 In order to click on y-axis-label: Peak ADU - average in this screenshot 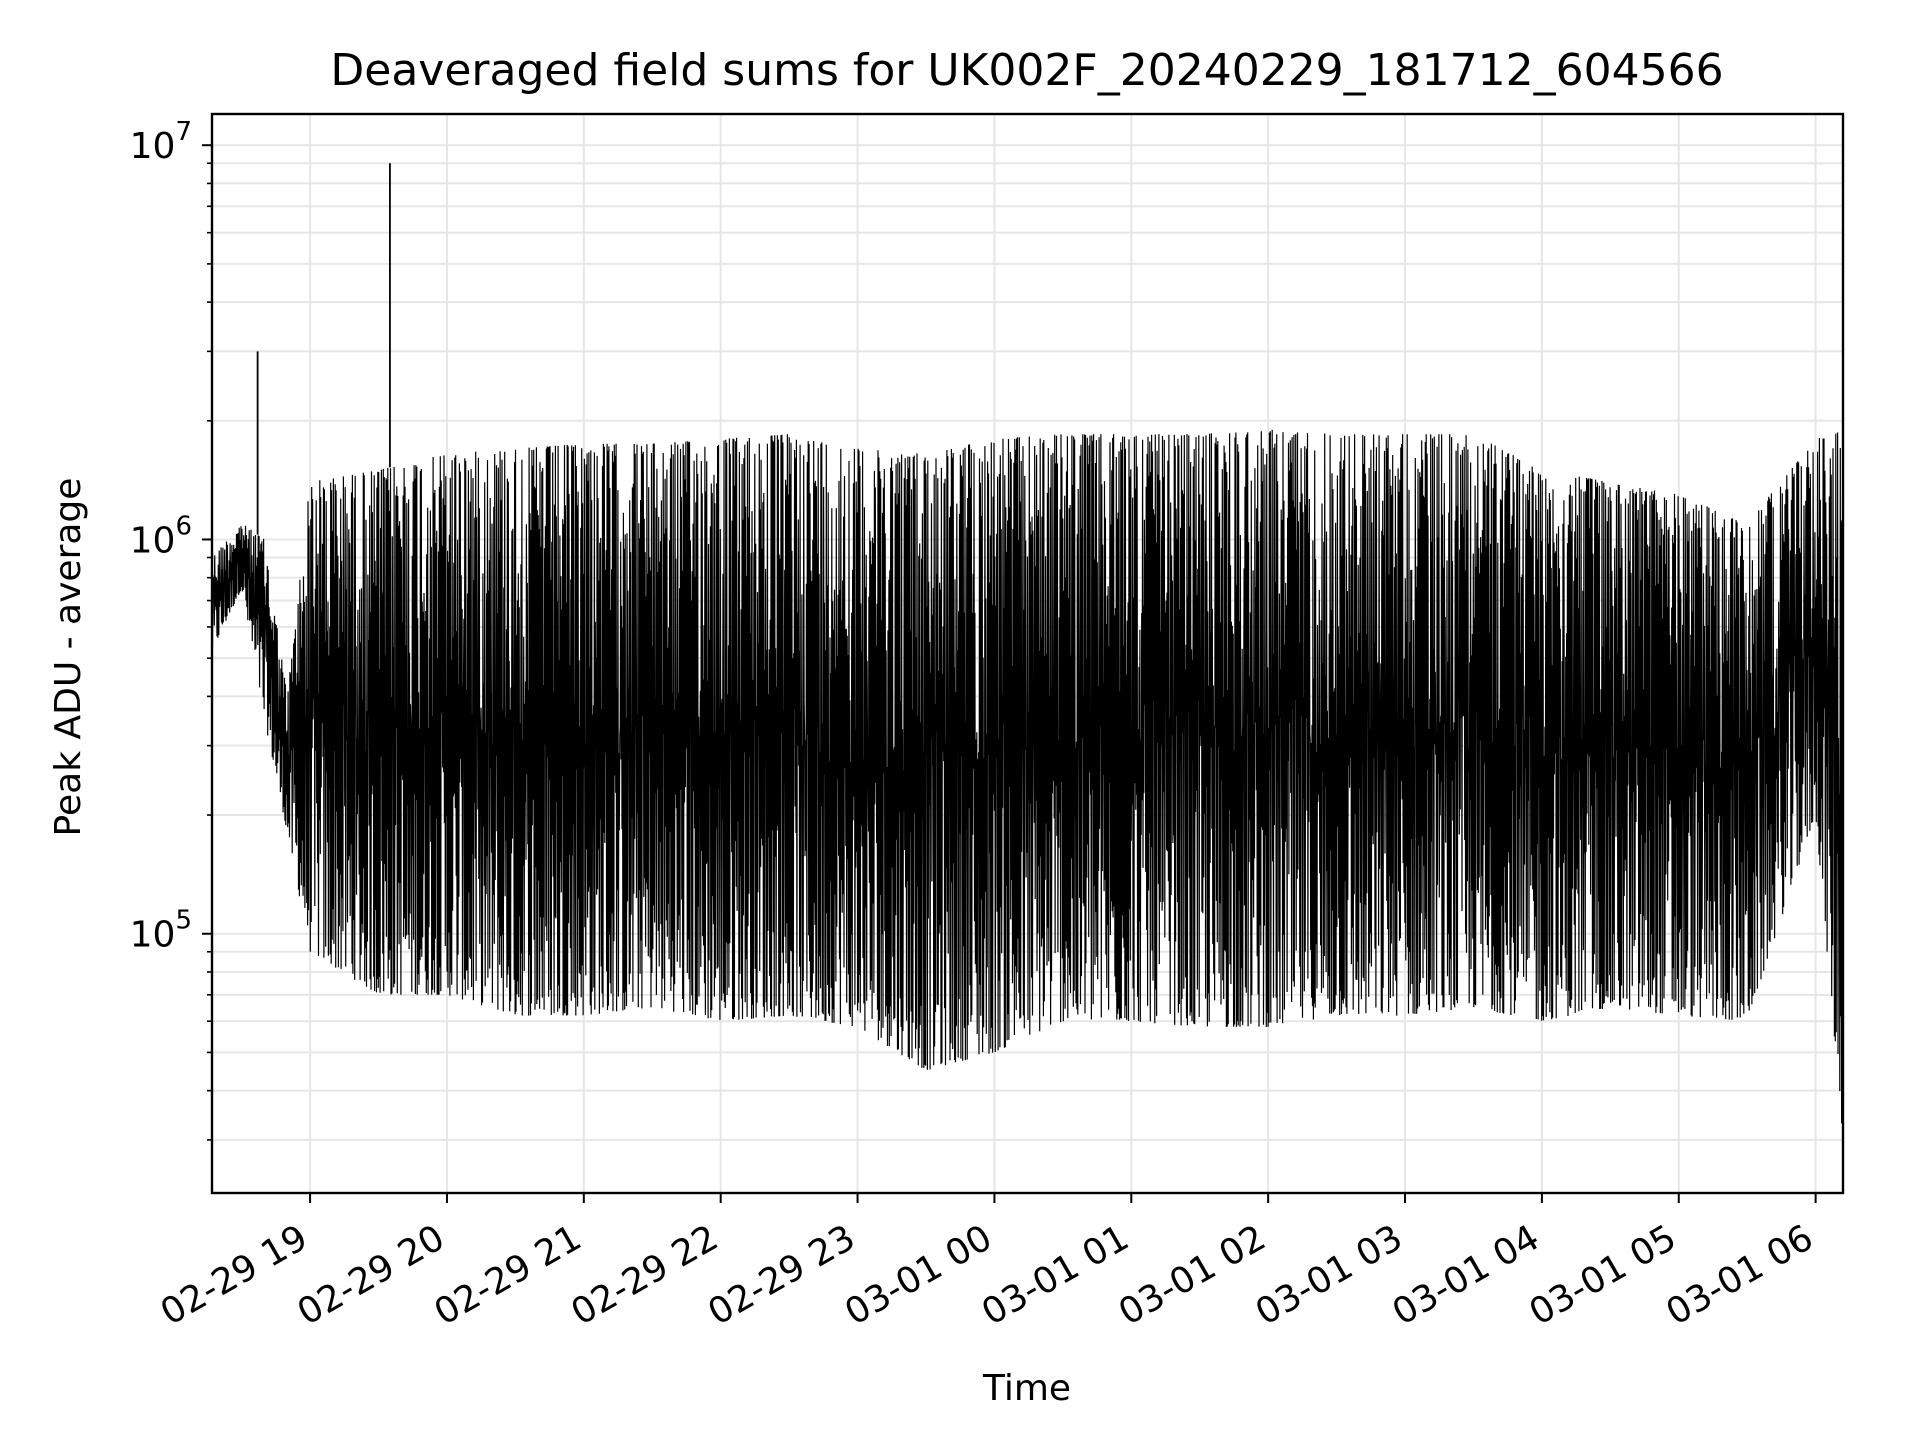, I will do `click(68, 657)`.